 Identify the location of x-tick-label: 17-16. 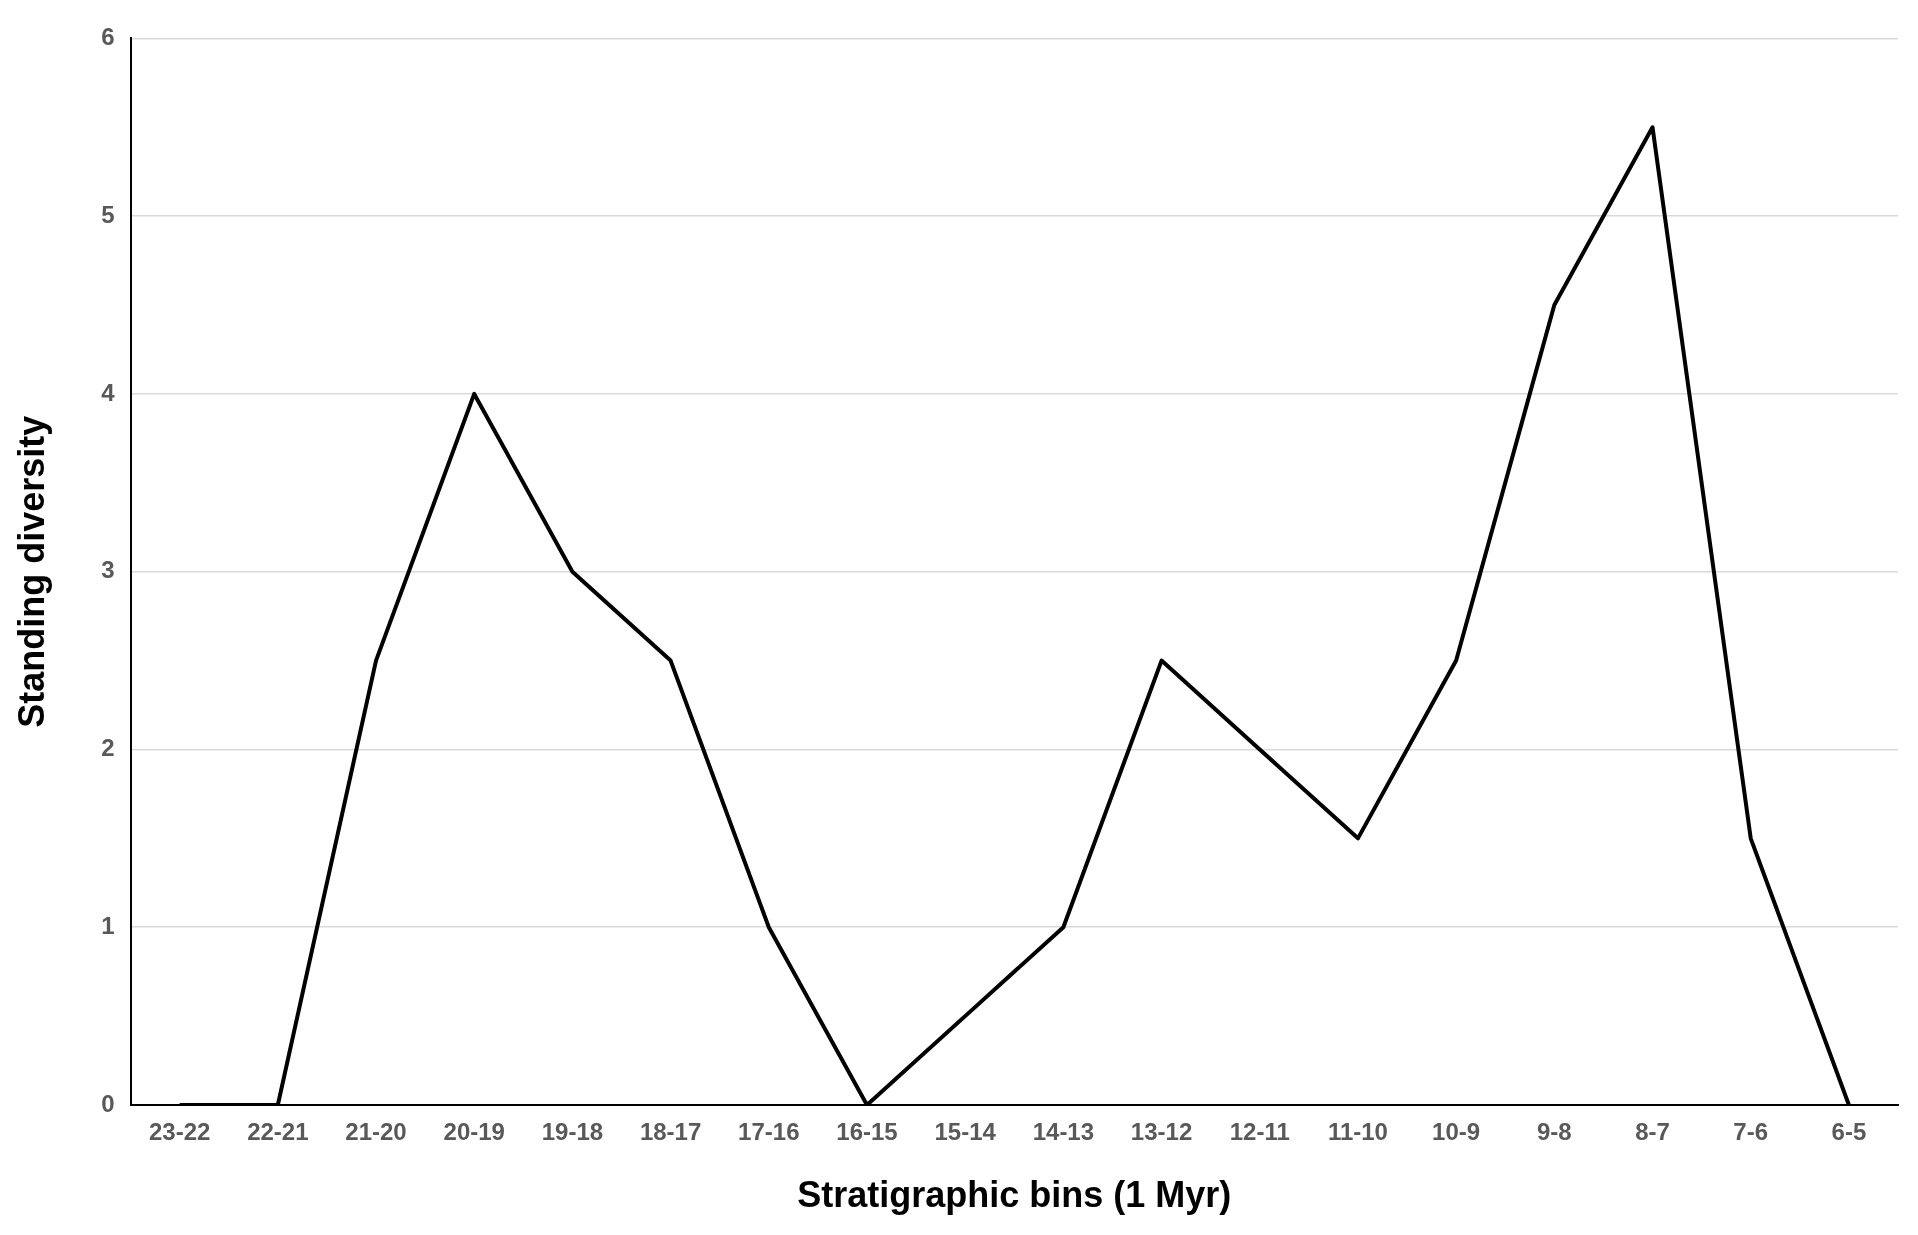
(769, 1132).